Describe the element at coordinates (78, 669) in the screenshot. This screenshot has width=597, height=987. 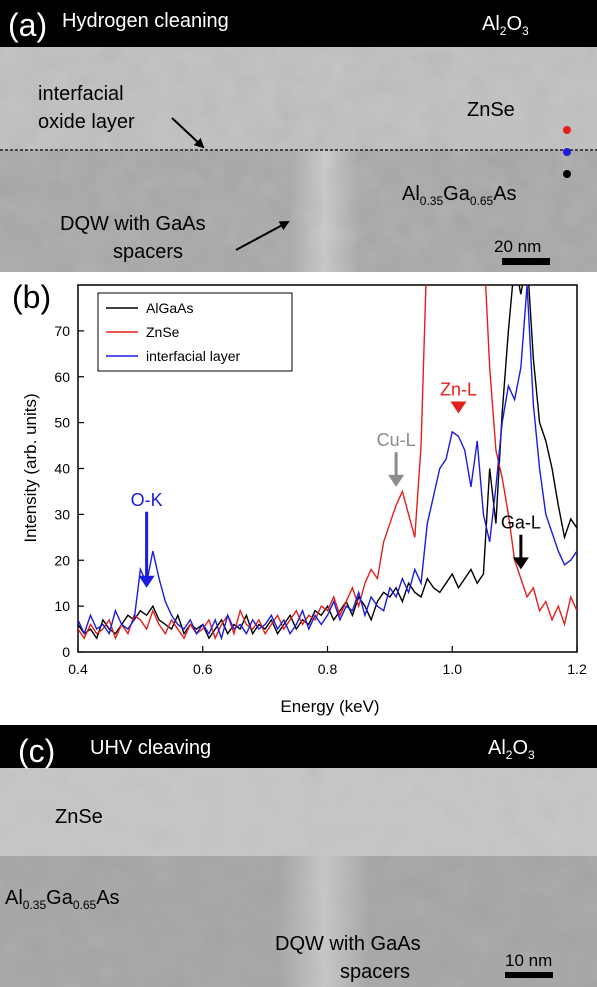
I see `x-tick-label: 0.4` at that location.